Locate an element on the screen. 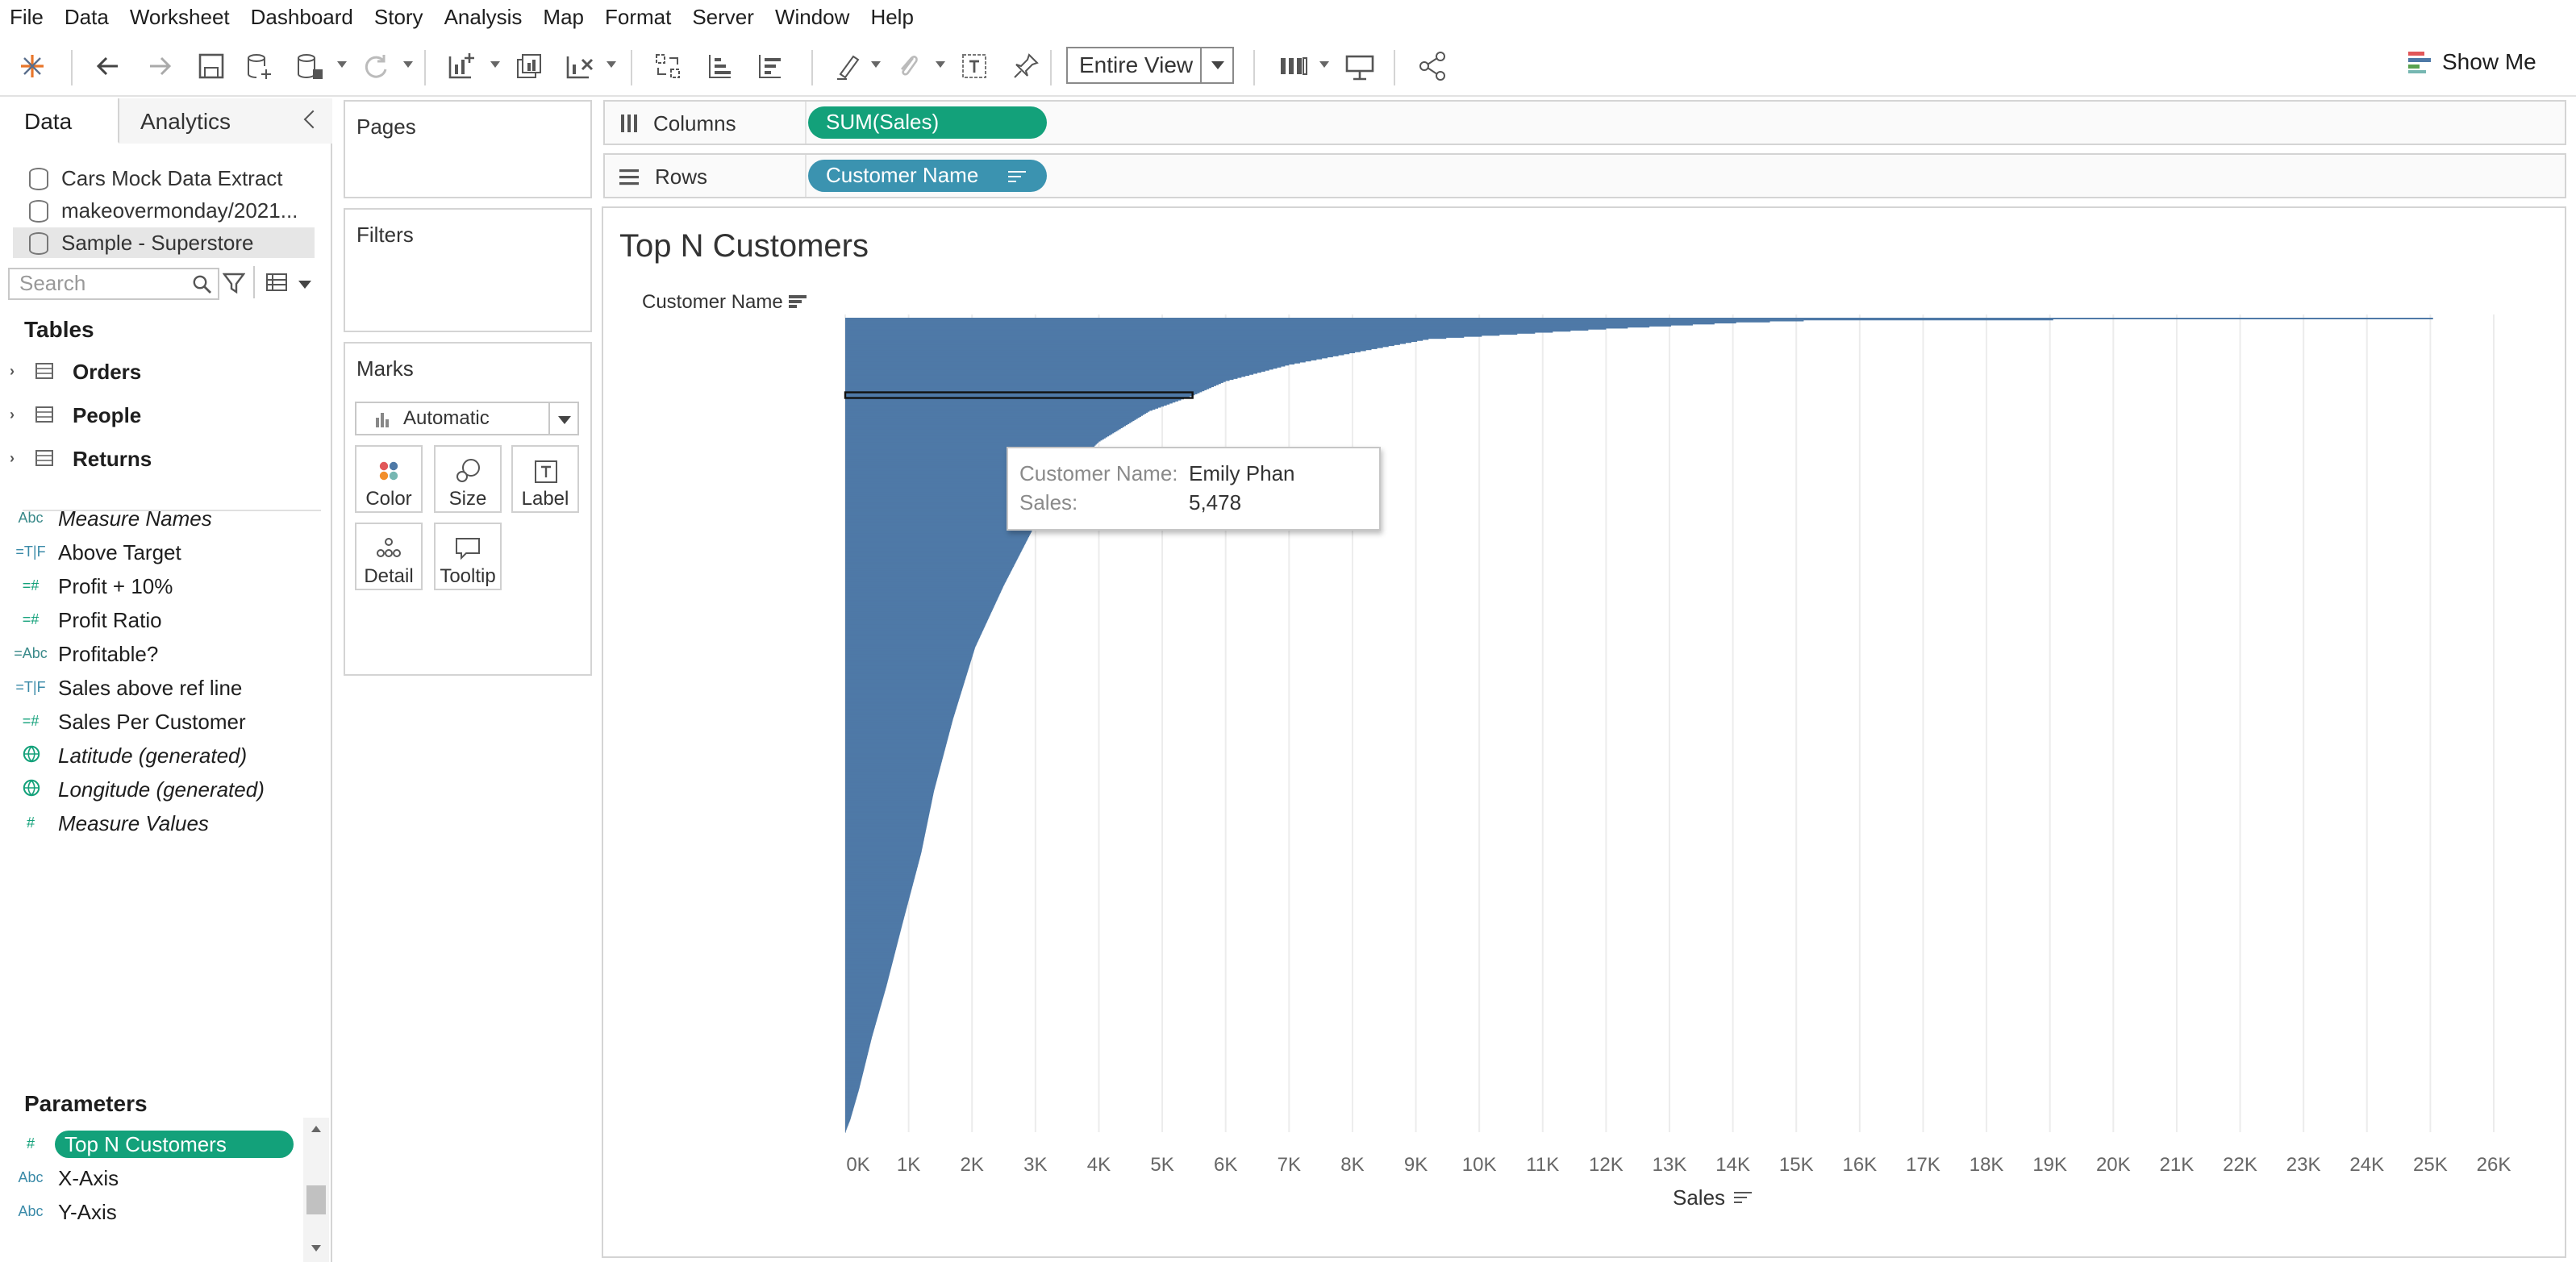  field-item: =Abc Profitable? is located at coordinates (166, 653).